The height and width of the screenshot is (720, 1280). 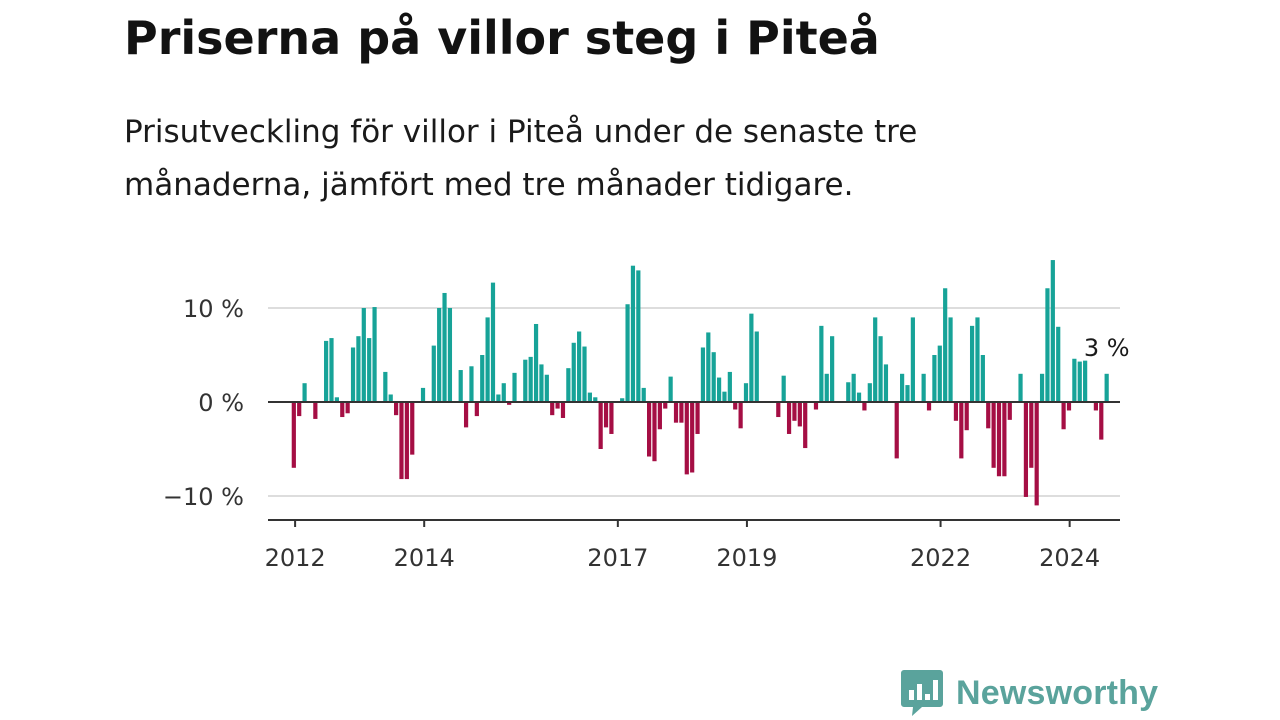 I want to click on x-tick-label: 2024, so click(x=1069, y=558).